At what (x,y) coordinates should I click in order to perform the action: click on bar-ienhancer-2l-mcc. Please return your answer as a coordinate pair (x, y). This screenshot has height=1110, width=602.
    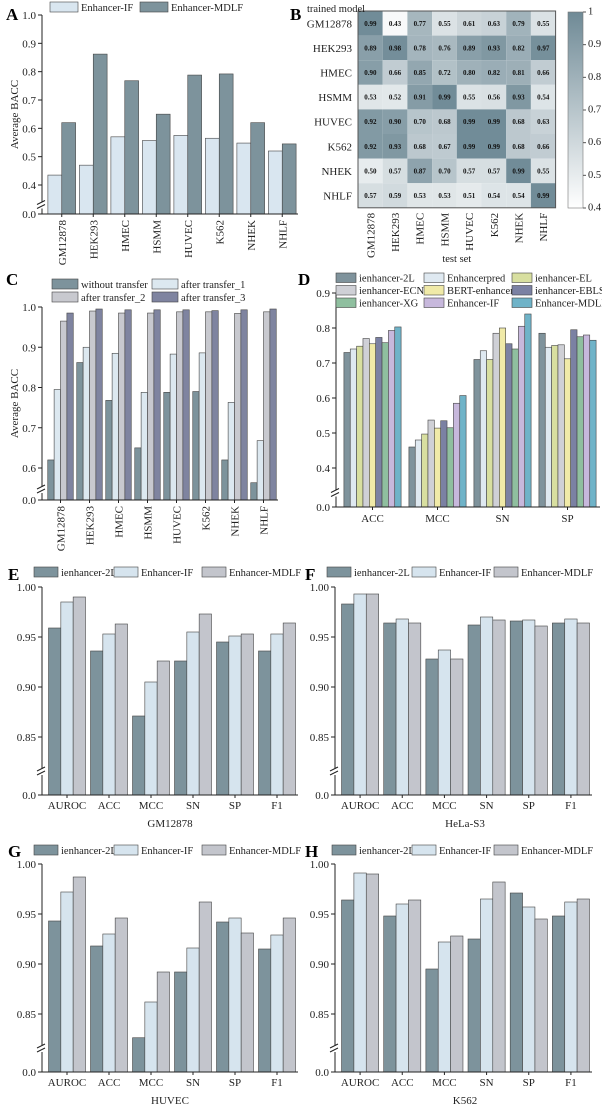
    Looking at the image, I should click on (432, 727).